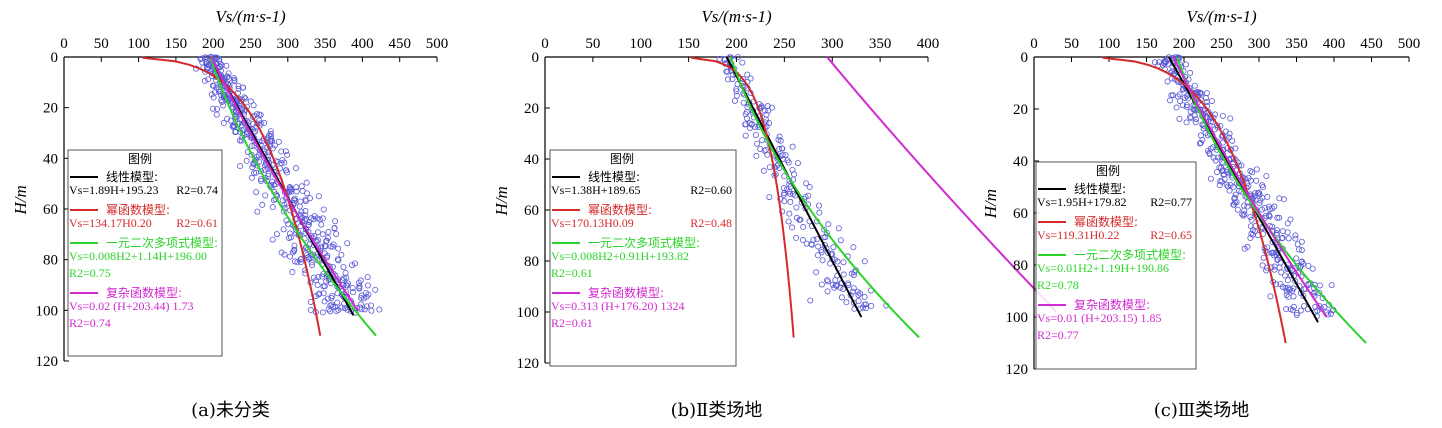 The width and height of the screenshot is (1442, 428). I want to click on complex-model-curve, so click(942, 184).